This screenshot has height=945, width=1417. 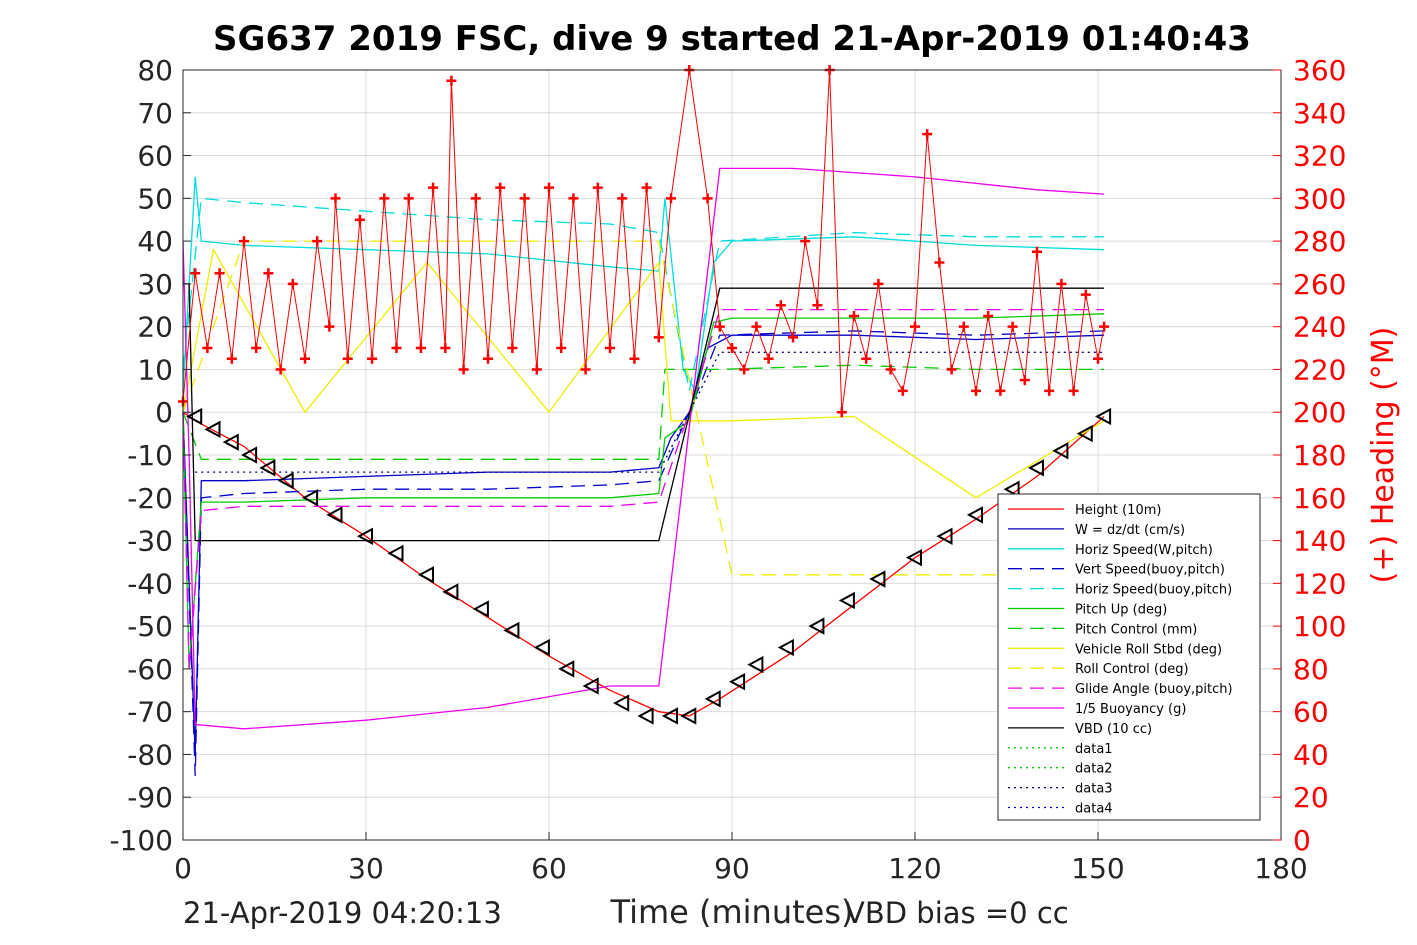 I want to click on y-tick-label: -10, so click(x=150, y=455).